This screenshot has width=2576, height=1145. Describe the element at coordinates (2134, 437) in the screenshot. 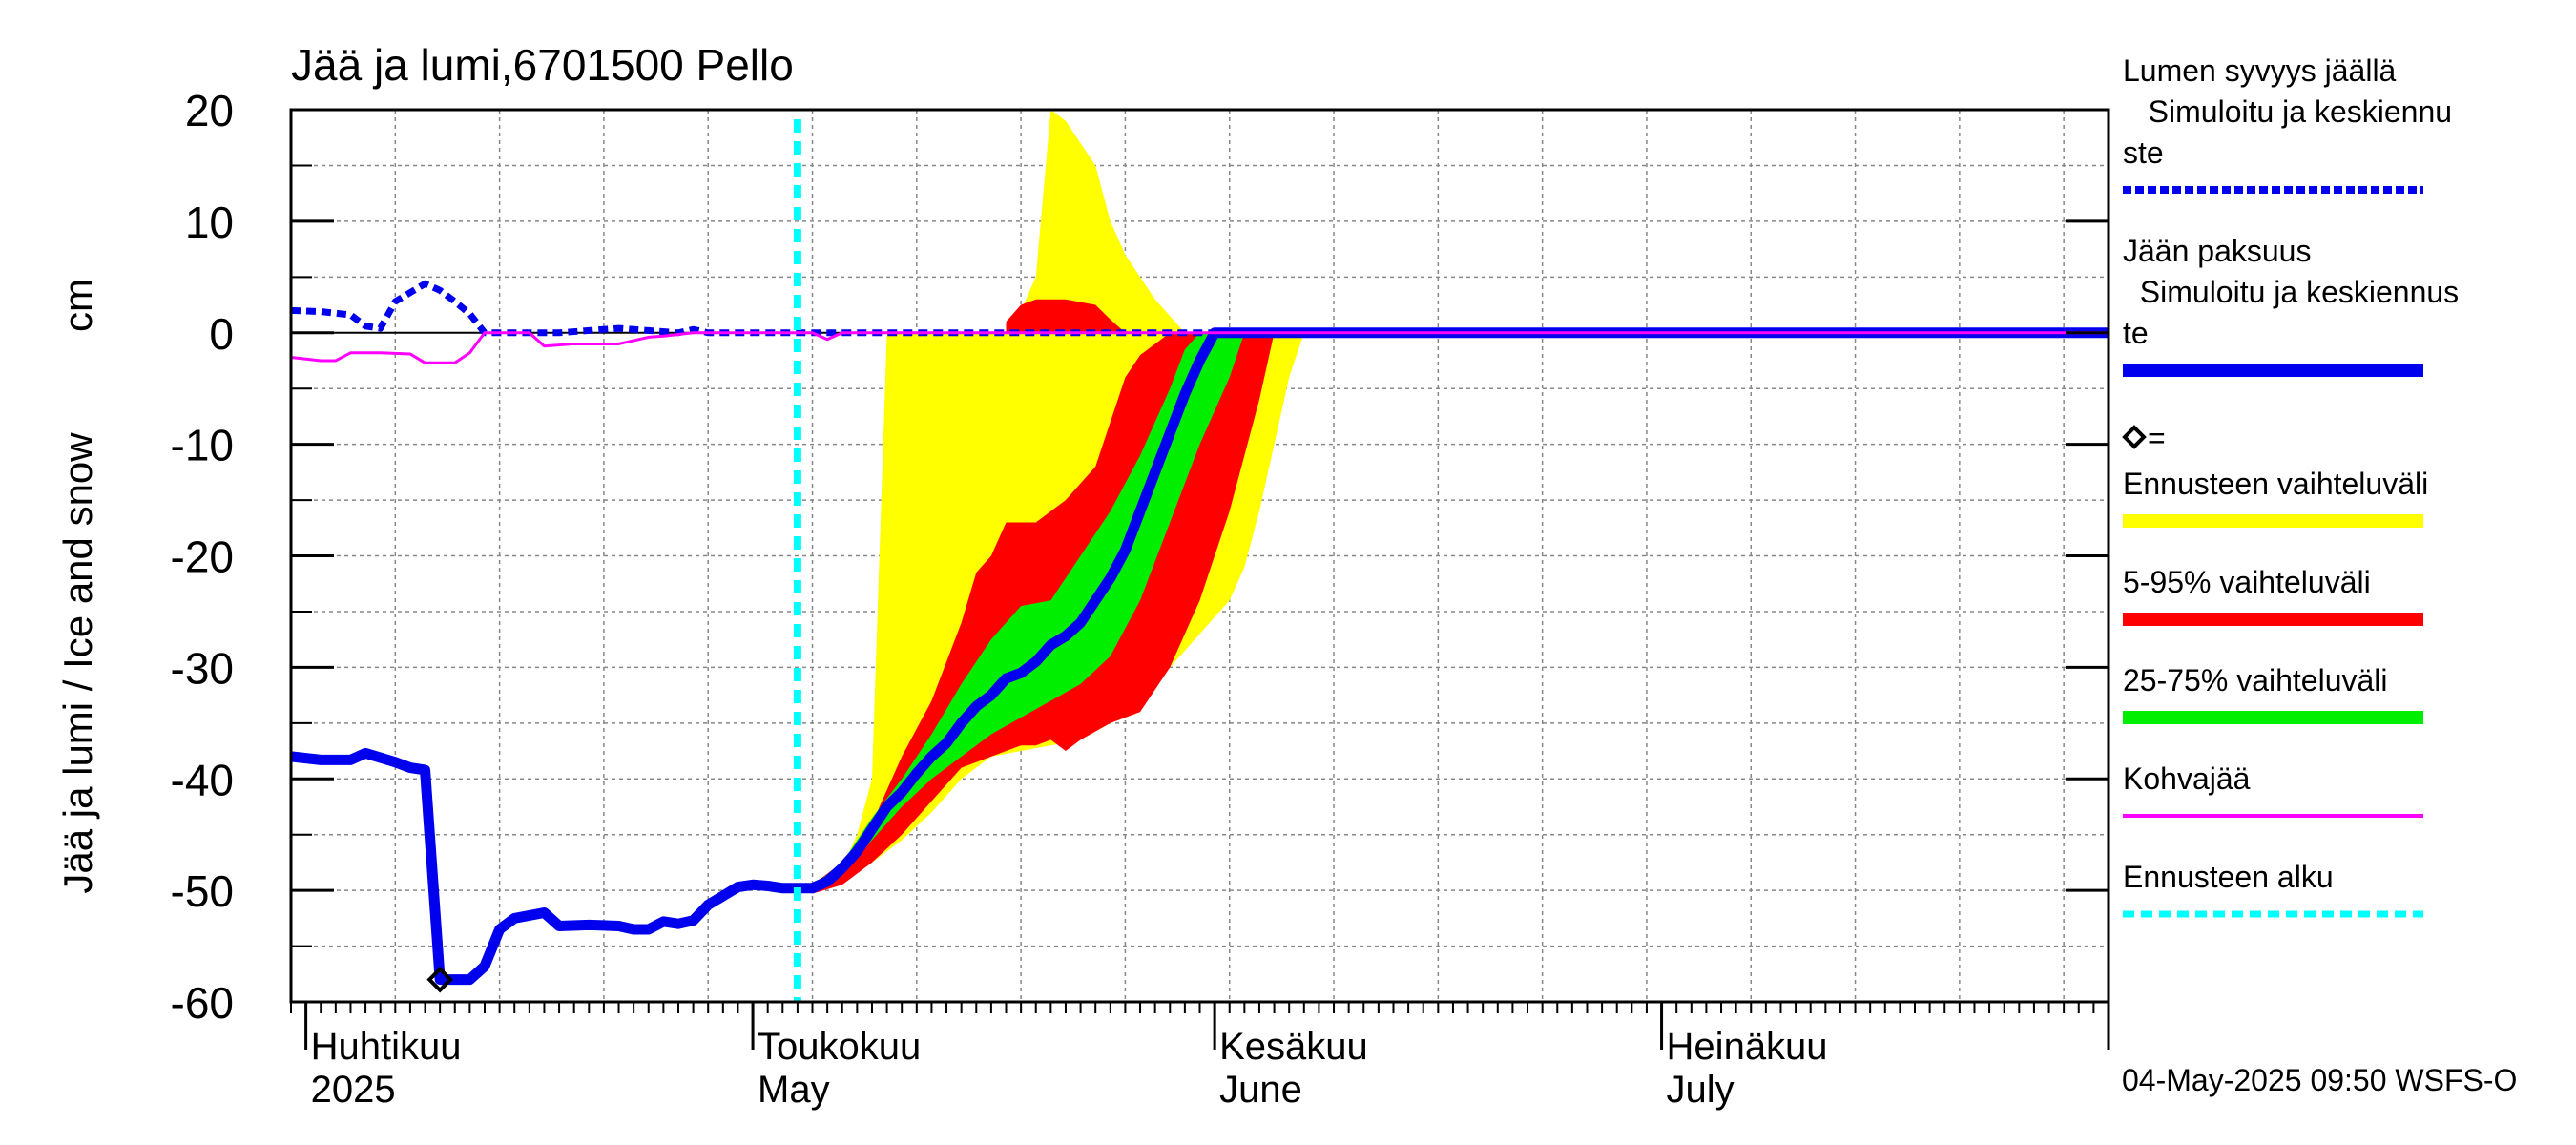

I see `legend-marker-diamond` at that location.